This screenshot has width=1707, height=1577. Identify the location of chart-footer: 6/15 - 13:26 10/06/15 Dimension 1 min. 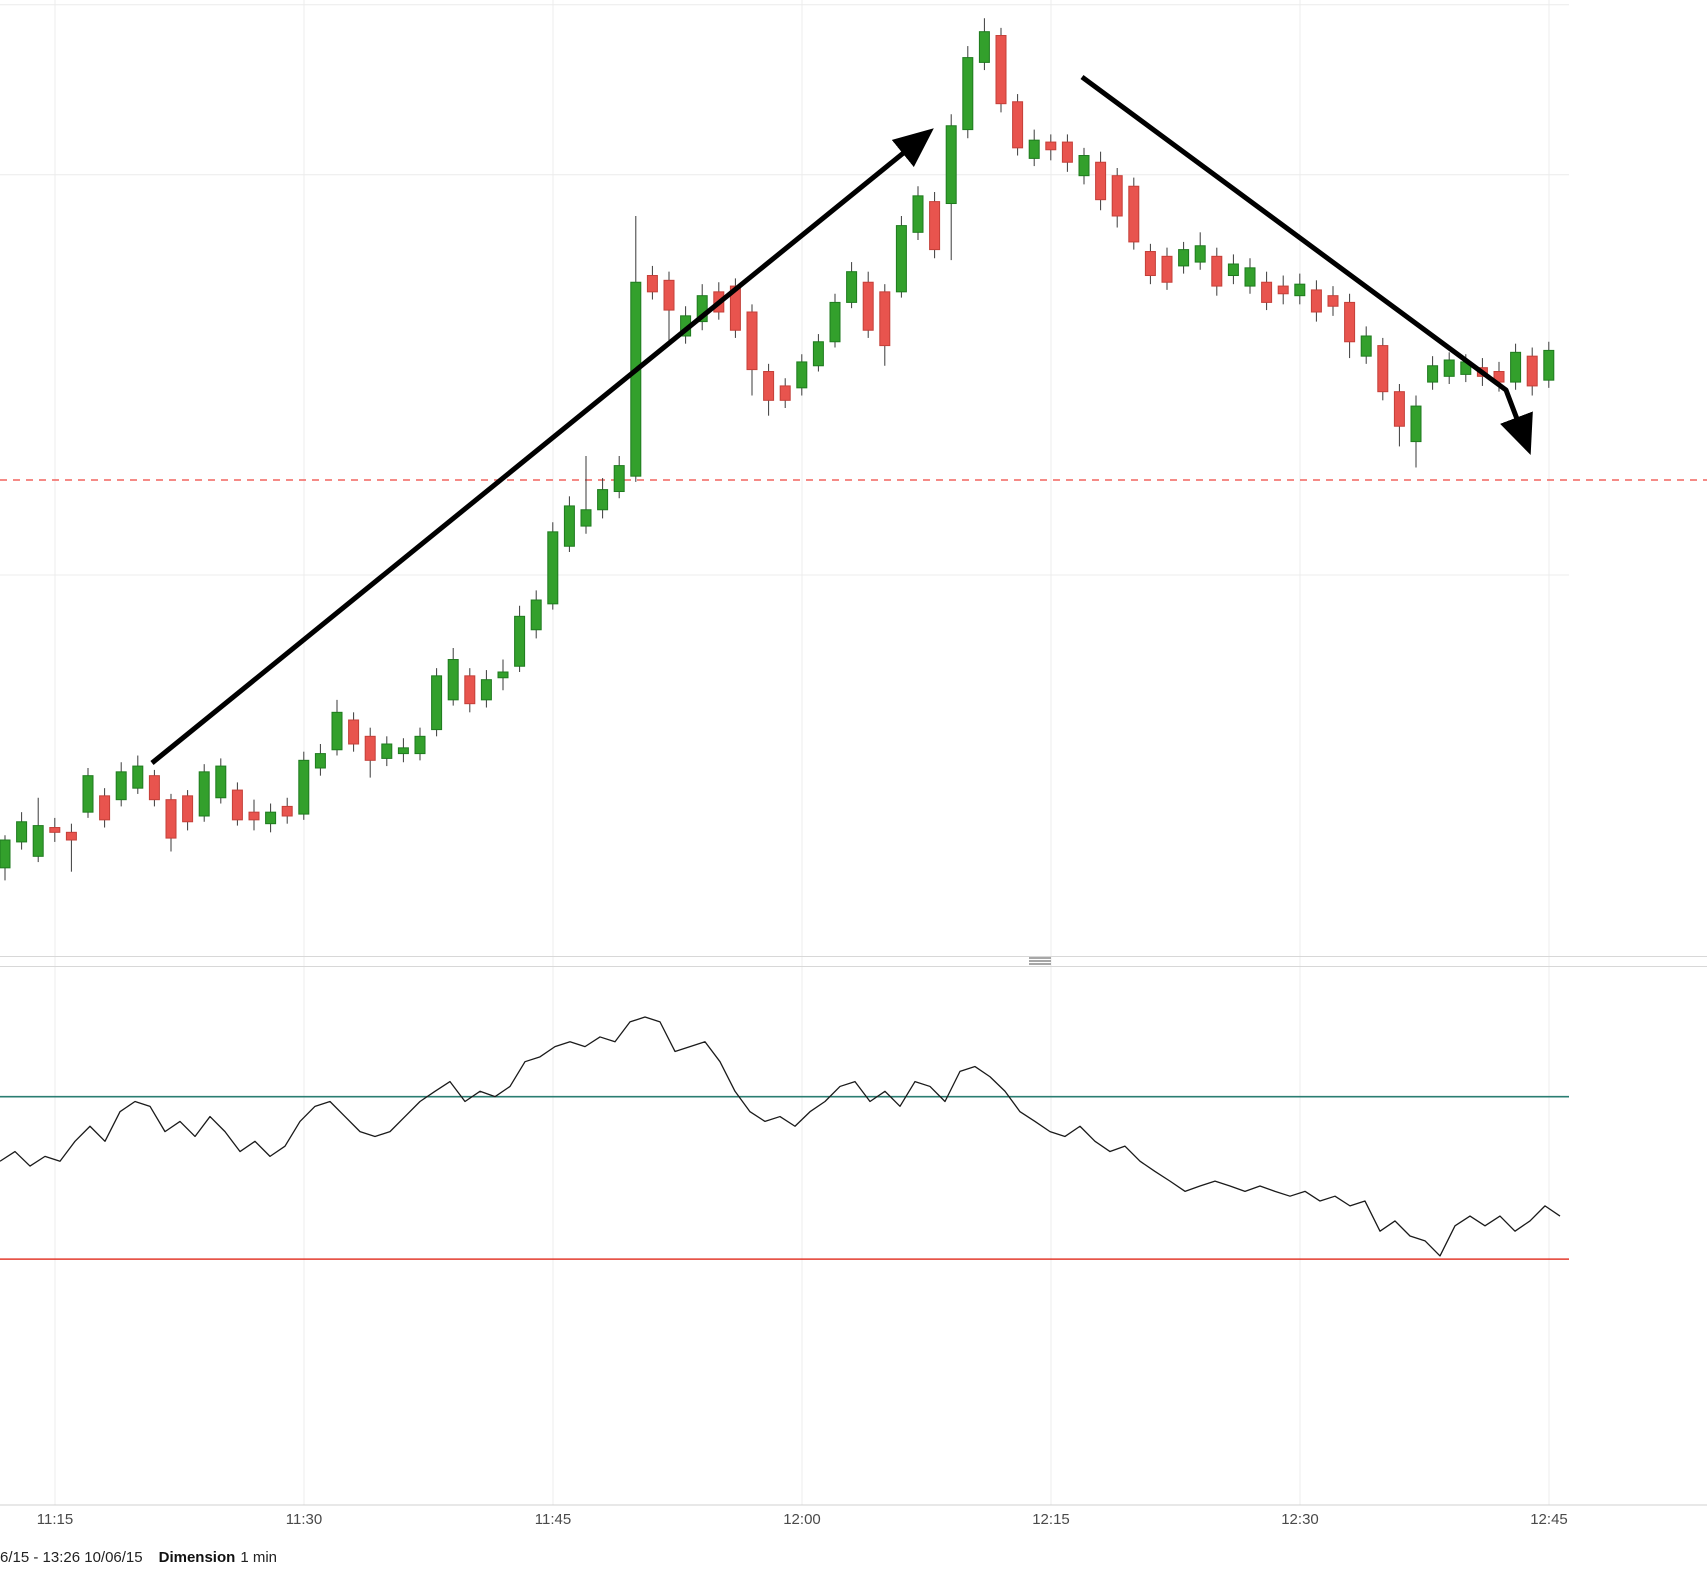
(138, 1557).